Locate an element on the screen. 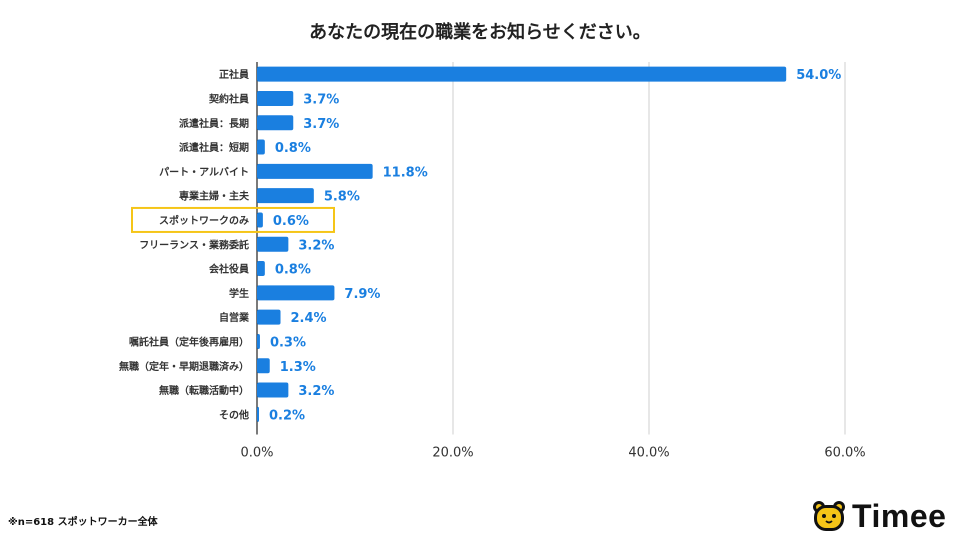  value-label: 5.8% is located at coordinates (342, 197).